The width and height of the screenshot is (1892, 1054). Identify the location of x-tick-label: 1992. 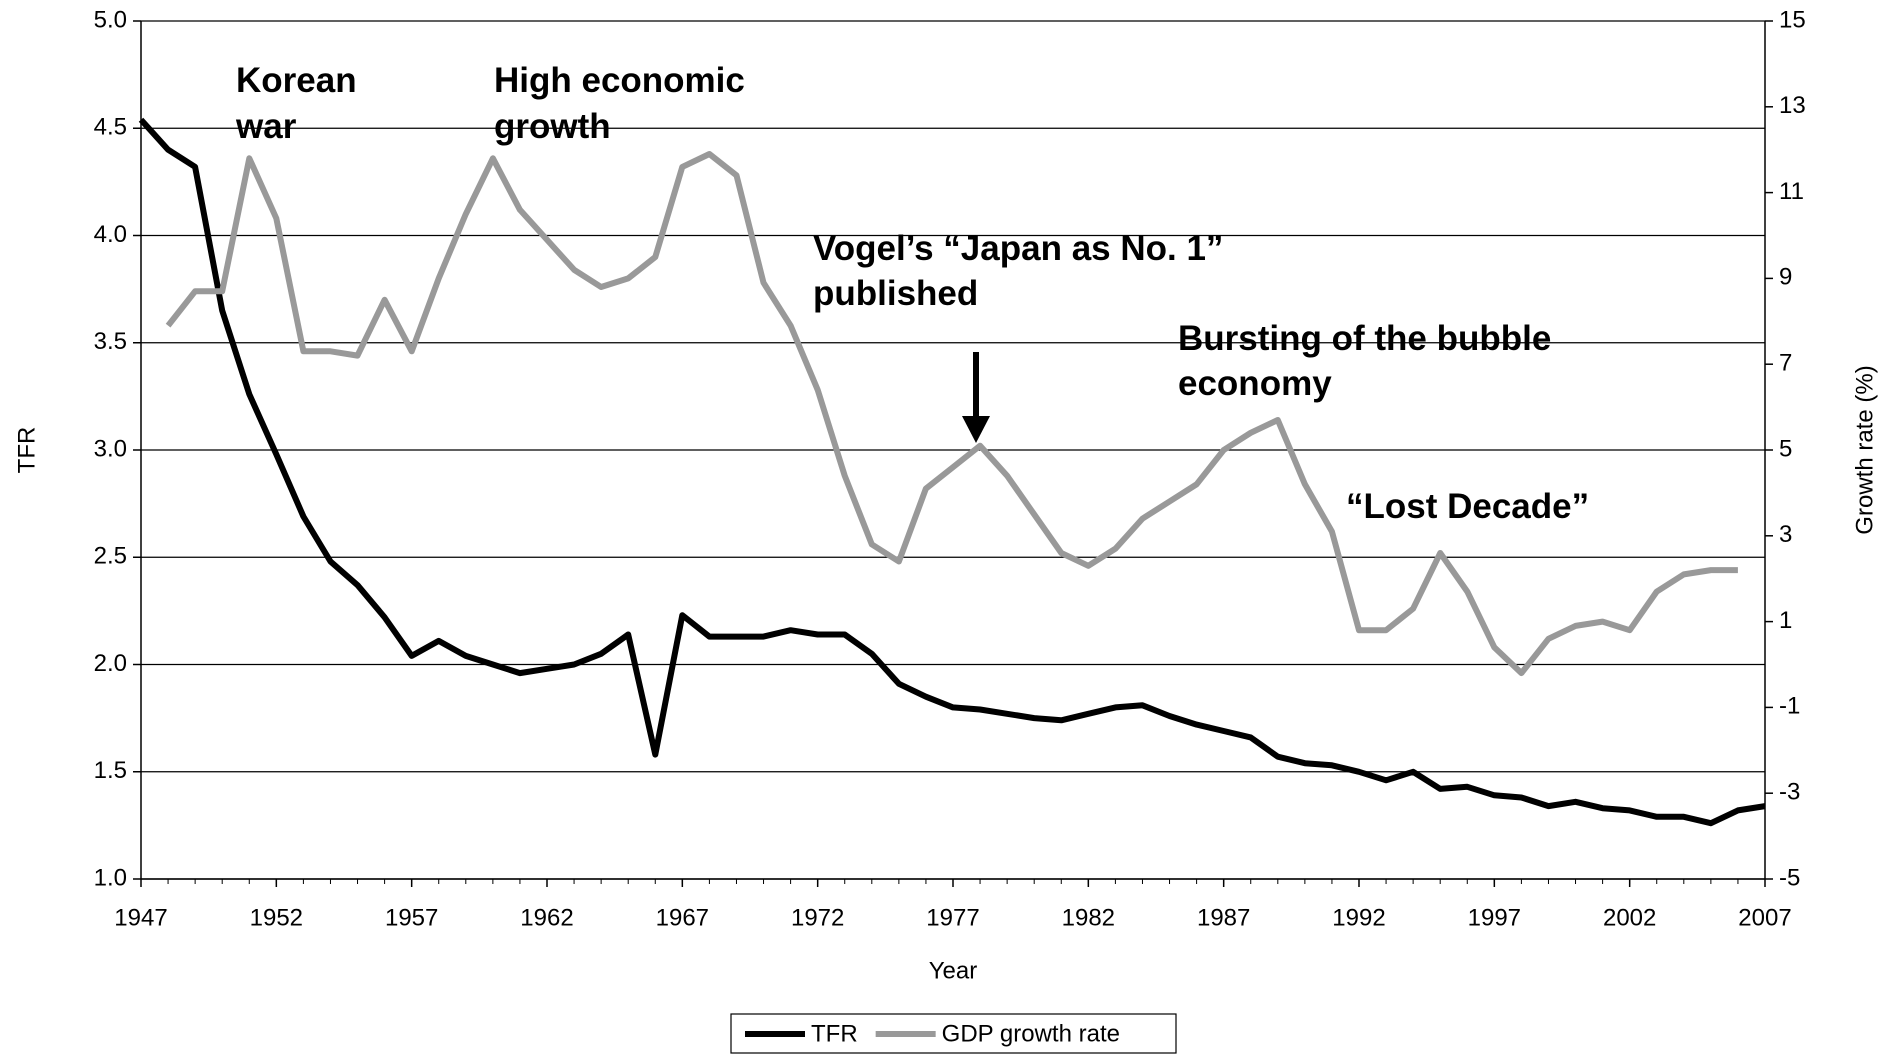
(1358, 917).